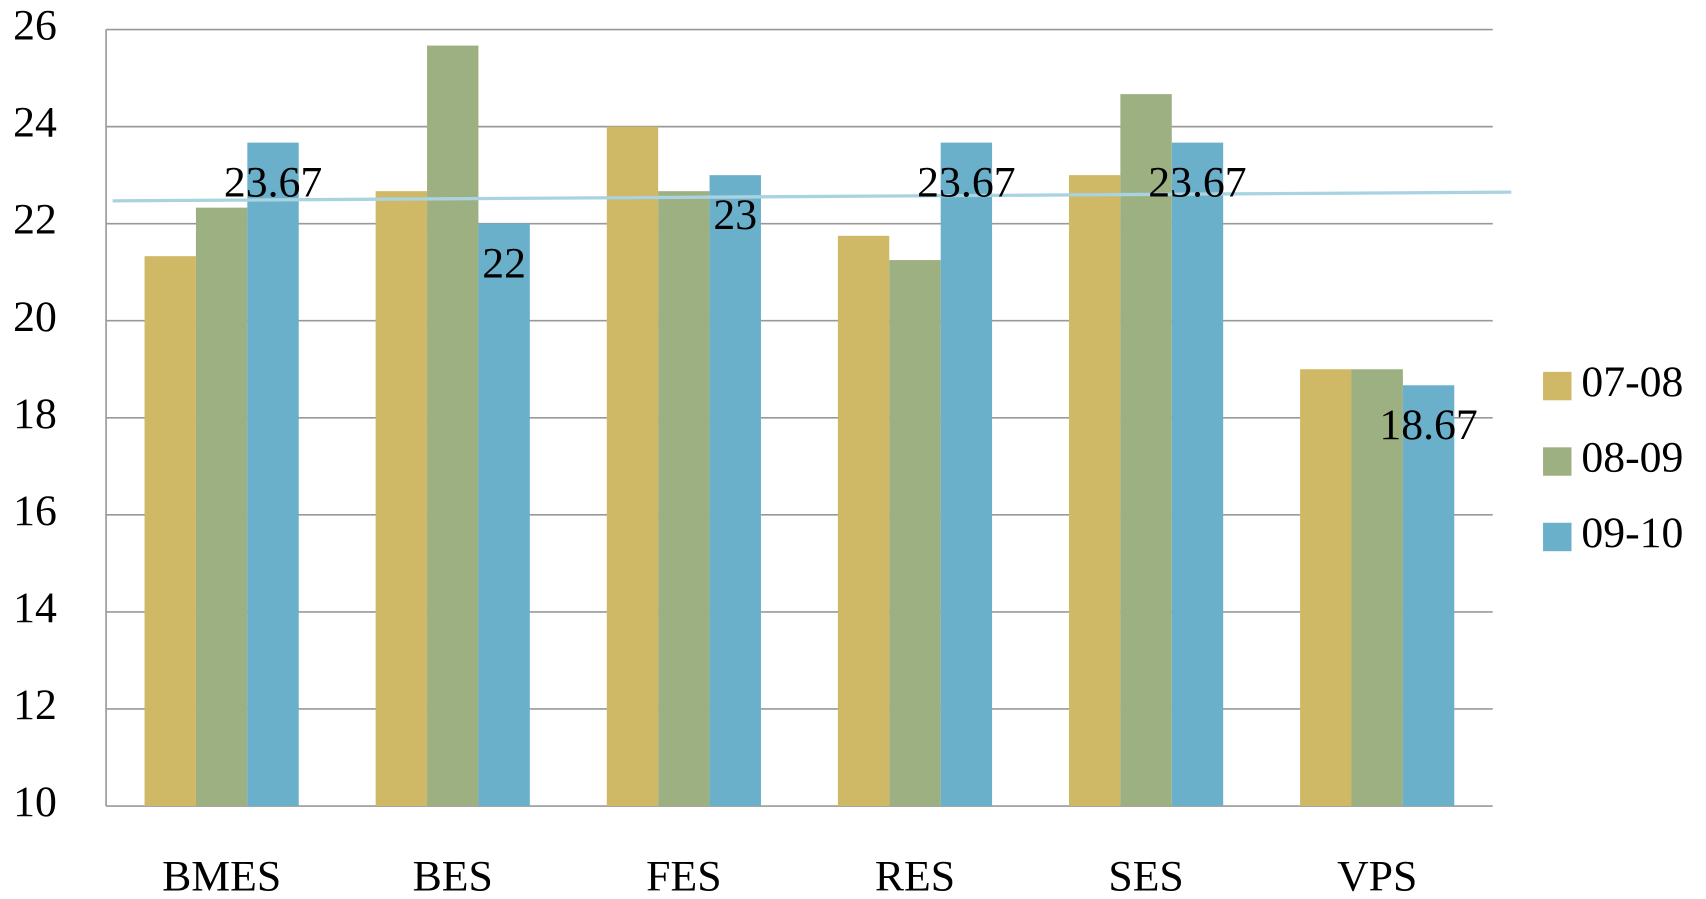 Image resolution: width=1706 pixels, height=899 pixels. Describe the element at coordinates (221, 875) in the screenshot. I see `x-tick-label: BMES` at that location.